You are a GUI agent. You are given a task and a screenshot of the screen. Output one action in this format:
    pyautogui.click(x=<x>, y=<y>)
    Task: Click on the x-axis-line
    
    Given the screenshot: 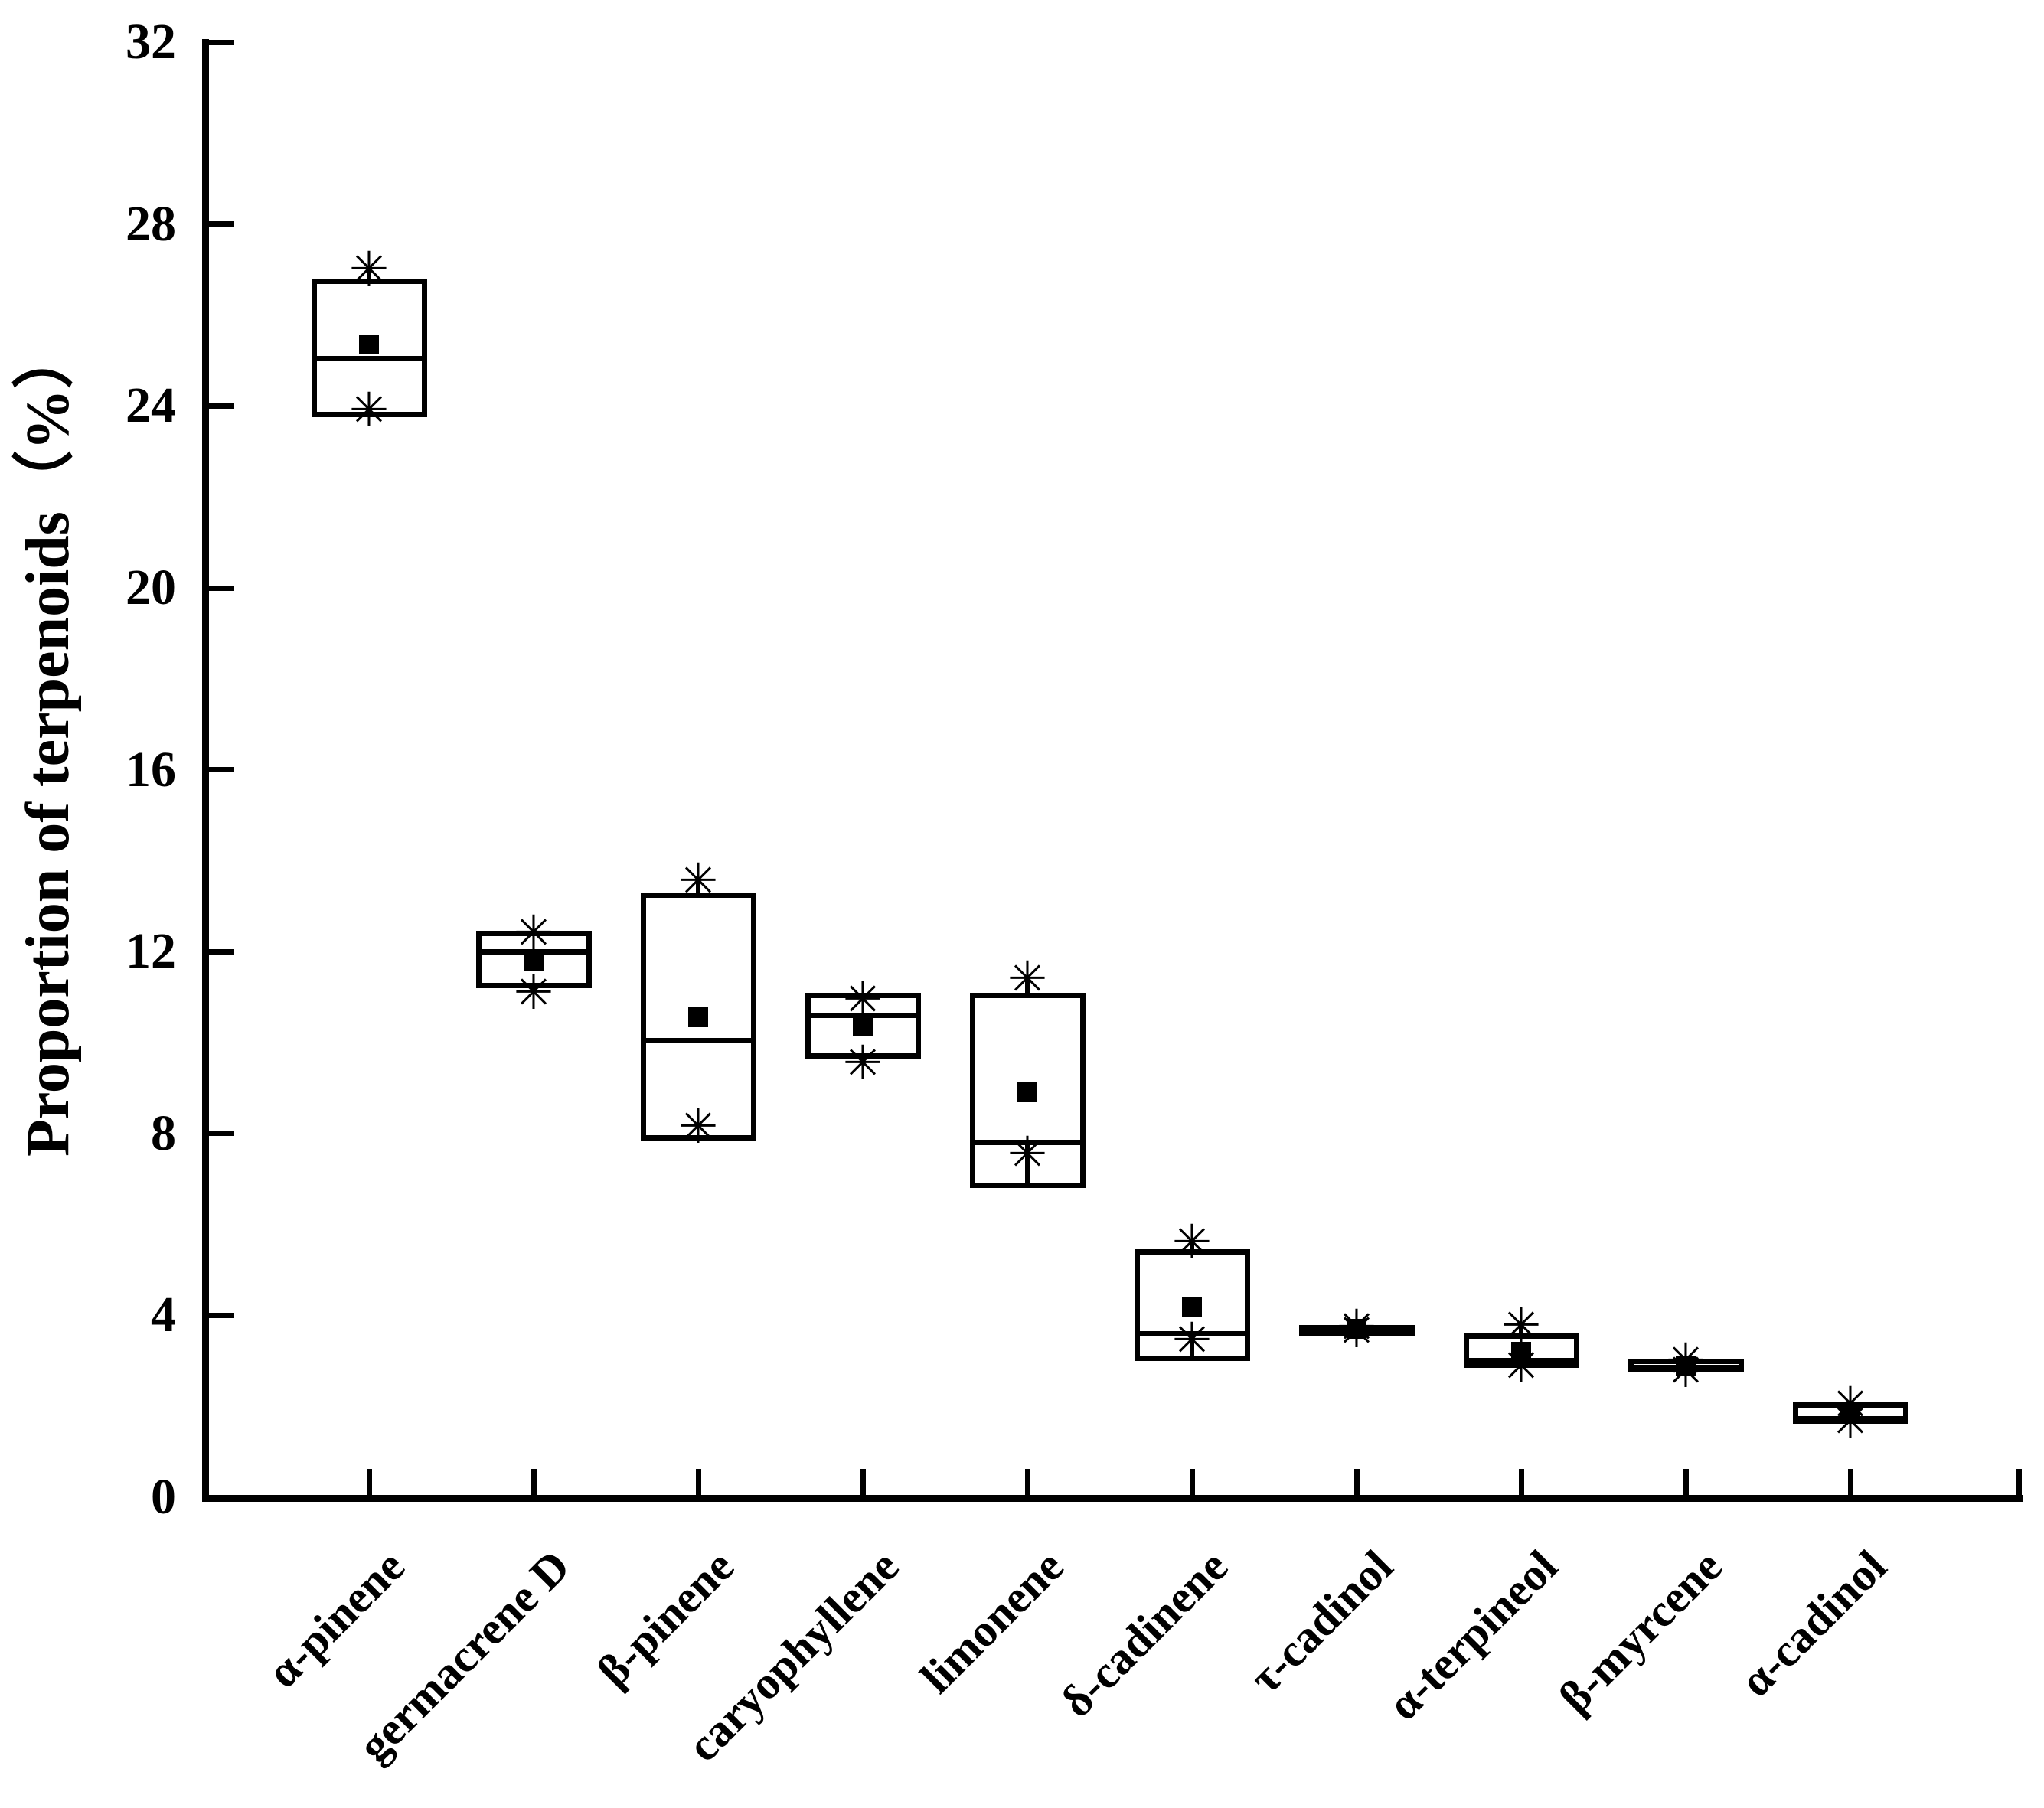 What is the action you would take?
    pyautogui.click(x=1112, y=1498)
    